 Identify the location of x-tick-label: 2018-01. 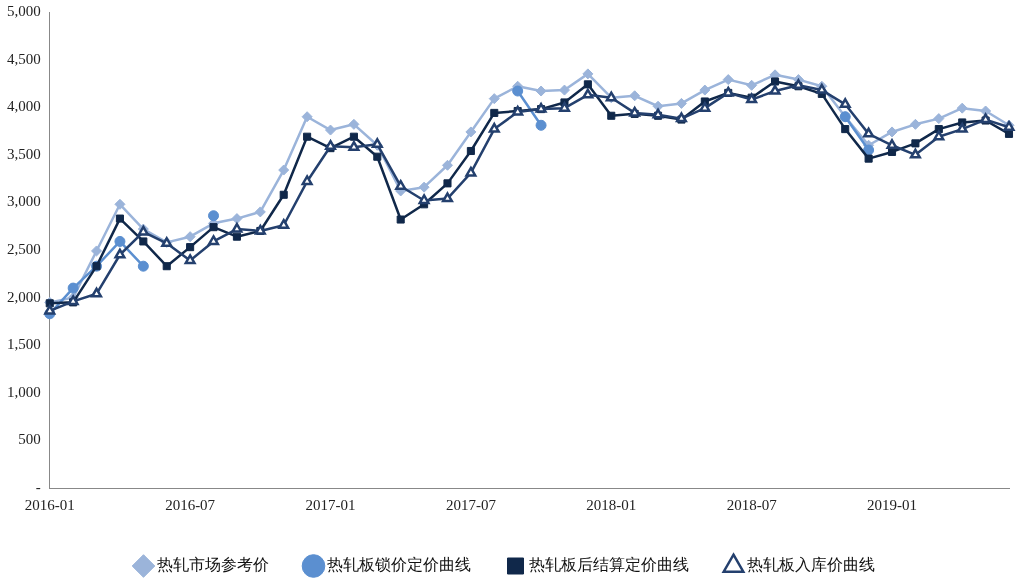
(611, 504).